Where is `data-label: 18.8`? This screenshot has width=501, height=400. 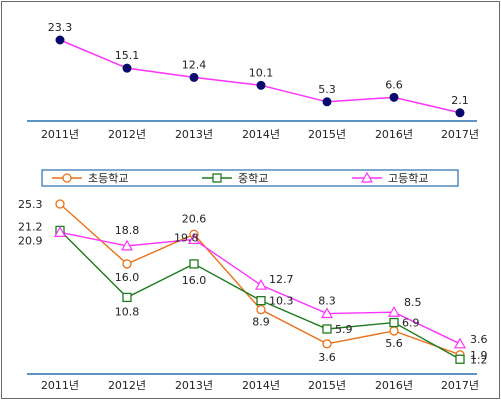
data-label: 18.8 is located at coordinates (127, 230).